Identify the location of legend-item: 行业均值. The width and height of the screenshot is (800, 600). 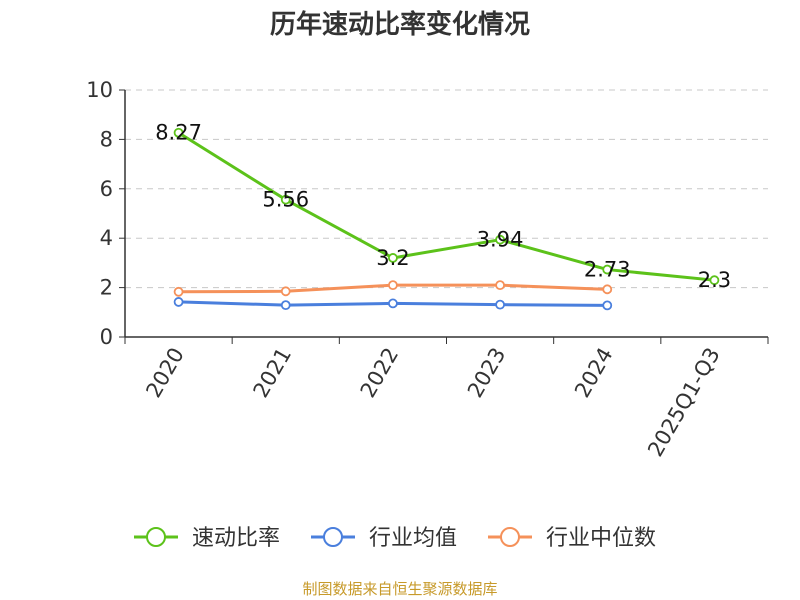
(384, 538).